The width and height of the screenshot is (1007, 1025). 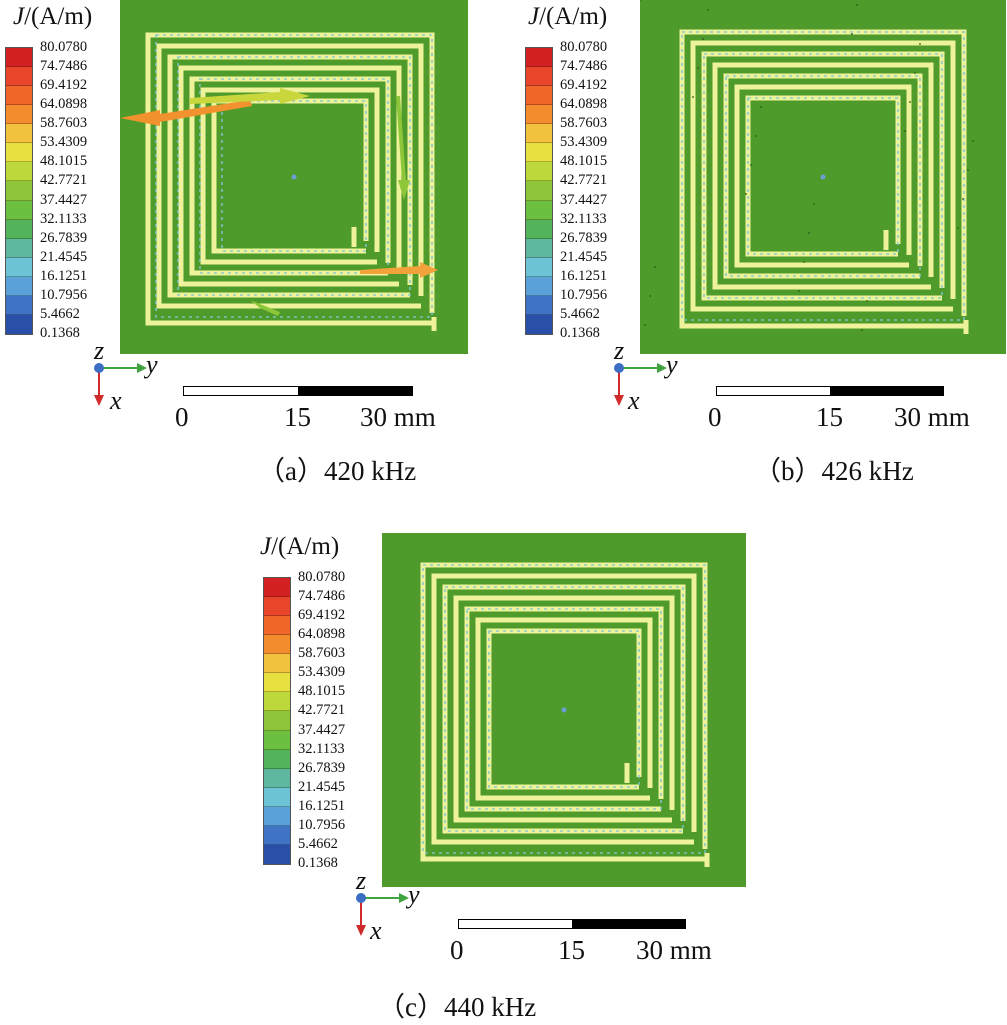 What do you see at coordinates (99, 368) in the screenshot?
I see `axis-z-dot` at bounding box center [99, 368].